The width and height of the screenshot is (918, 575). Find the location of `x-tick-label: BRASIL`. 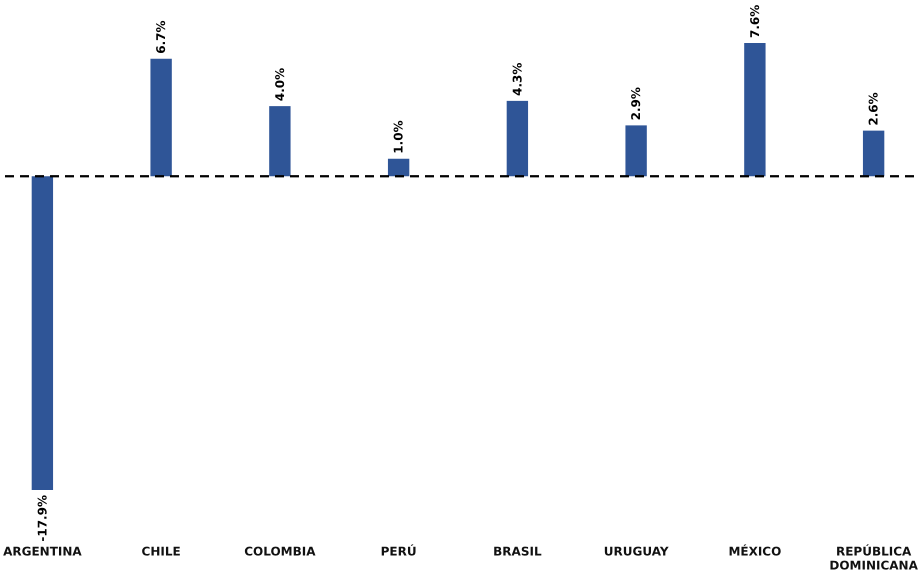

x-tick-label: BRASIL is located at coordinates (517, 551).